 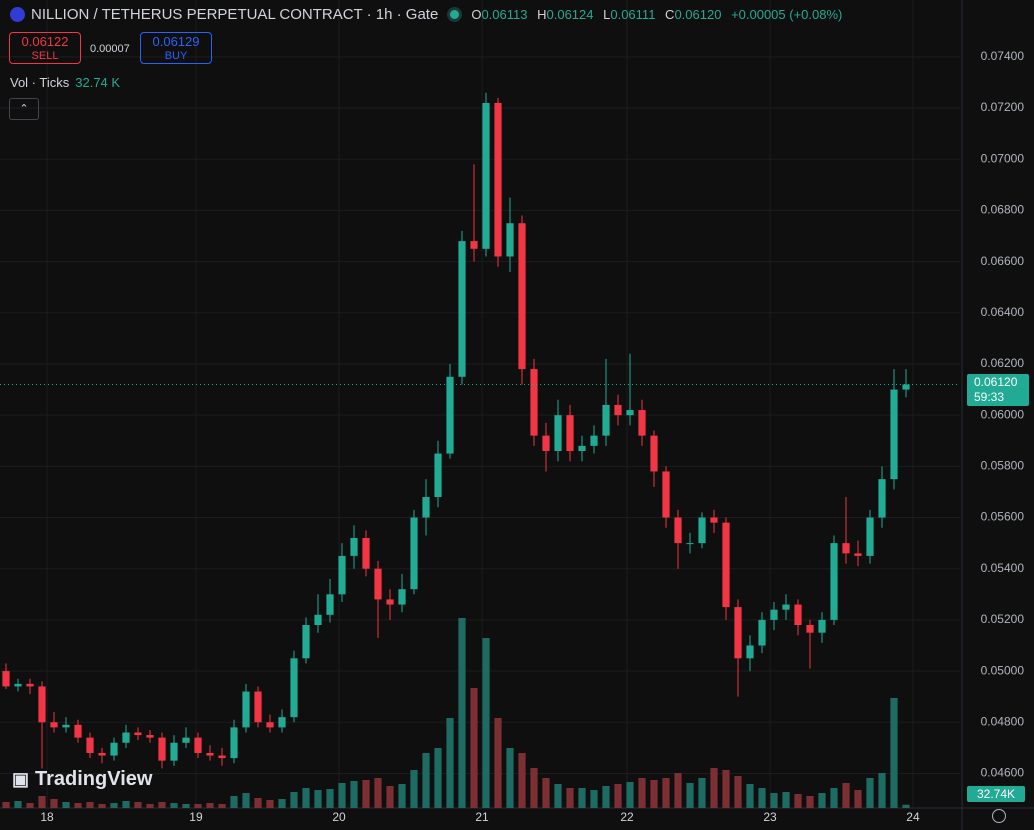 What do you see at coordinates (770, 817) in the screenshot?
I see `x-tick-label: 23` at bounding box center [770, 817].